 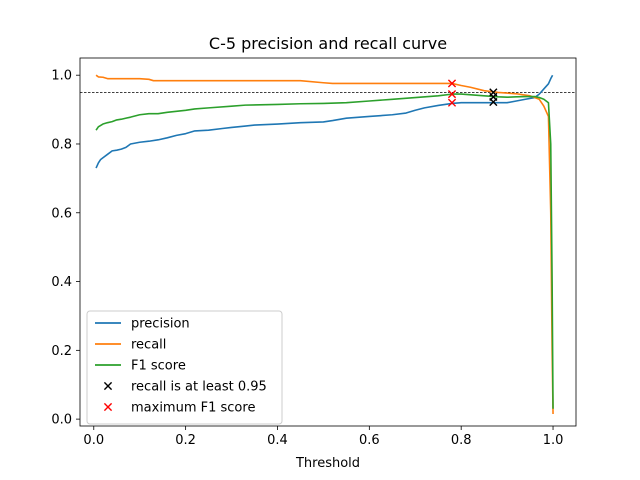 I want to click on legend-label: recall, so click(x=148, y=345).